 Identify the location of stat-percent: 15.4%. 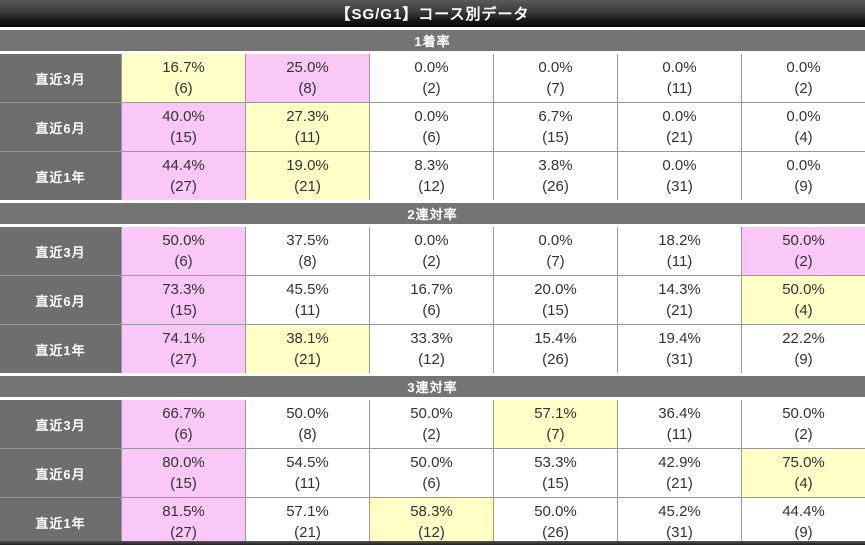
(555, 338).